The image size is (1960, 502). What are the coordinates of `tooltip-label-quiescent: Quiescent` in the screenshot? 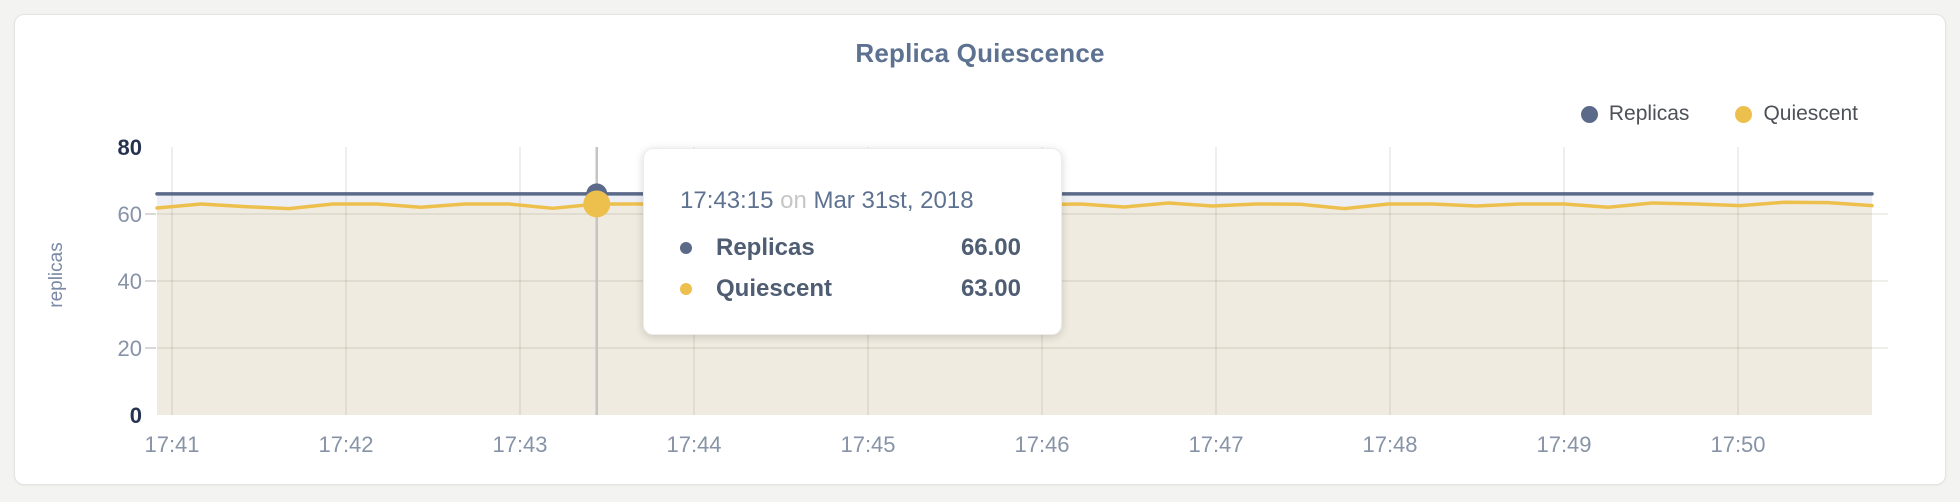 It's located at (774, 288).